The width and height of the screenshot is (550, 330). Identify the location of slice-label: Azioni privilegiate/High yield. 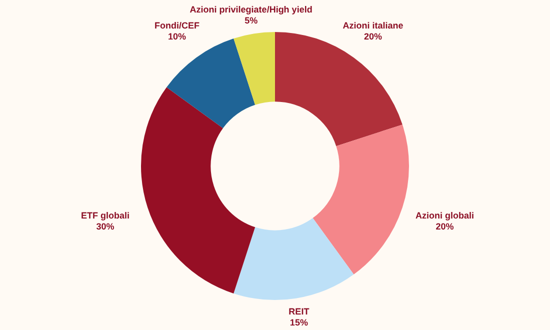
(251, 9).